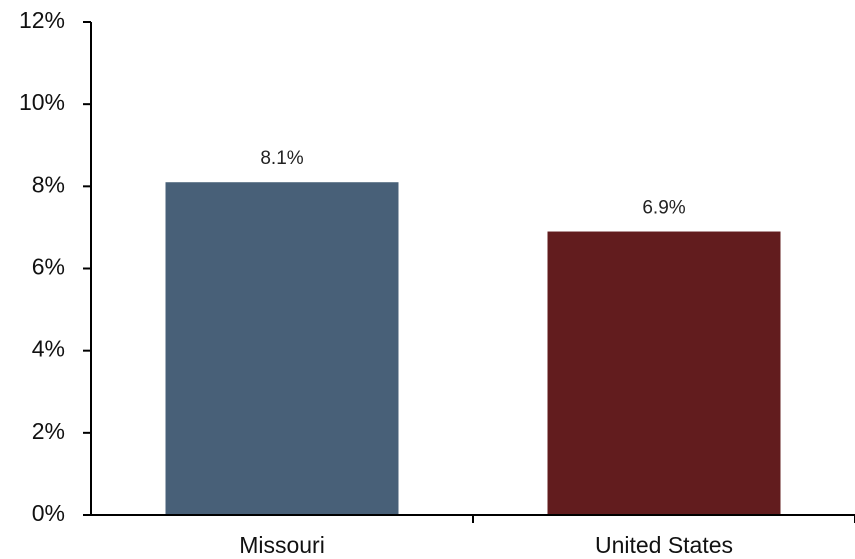  I want to click on y-tick-label: 4%, so click(48, 349).